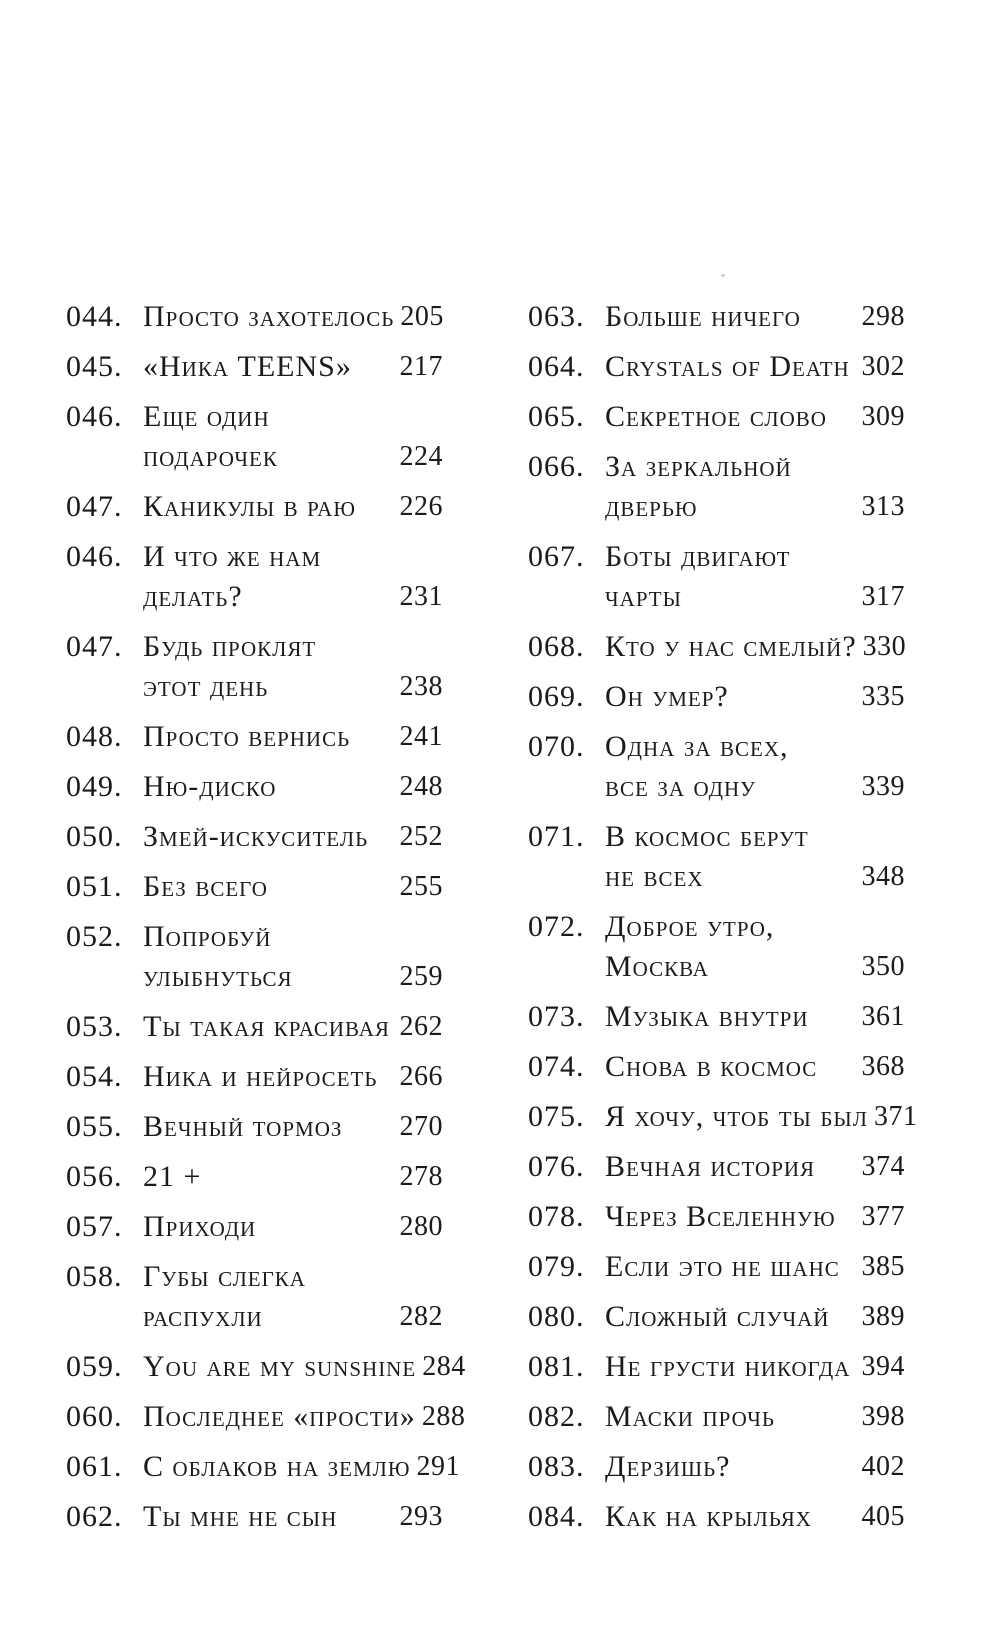 The width and height of the screenshot is (1000, 1646). I want to click on entry-number: 074., so click(556, 1066).